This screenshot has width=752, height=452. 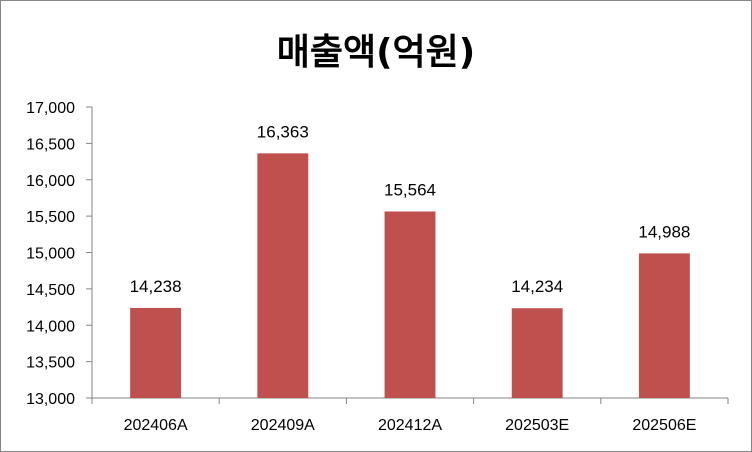 I want to click on data-label: 16,363, so click(x=283, y=131).